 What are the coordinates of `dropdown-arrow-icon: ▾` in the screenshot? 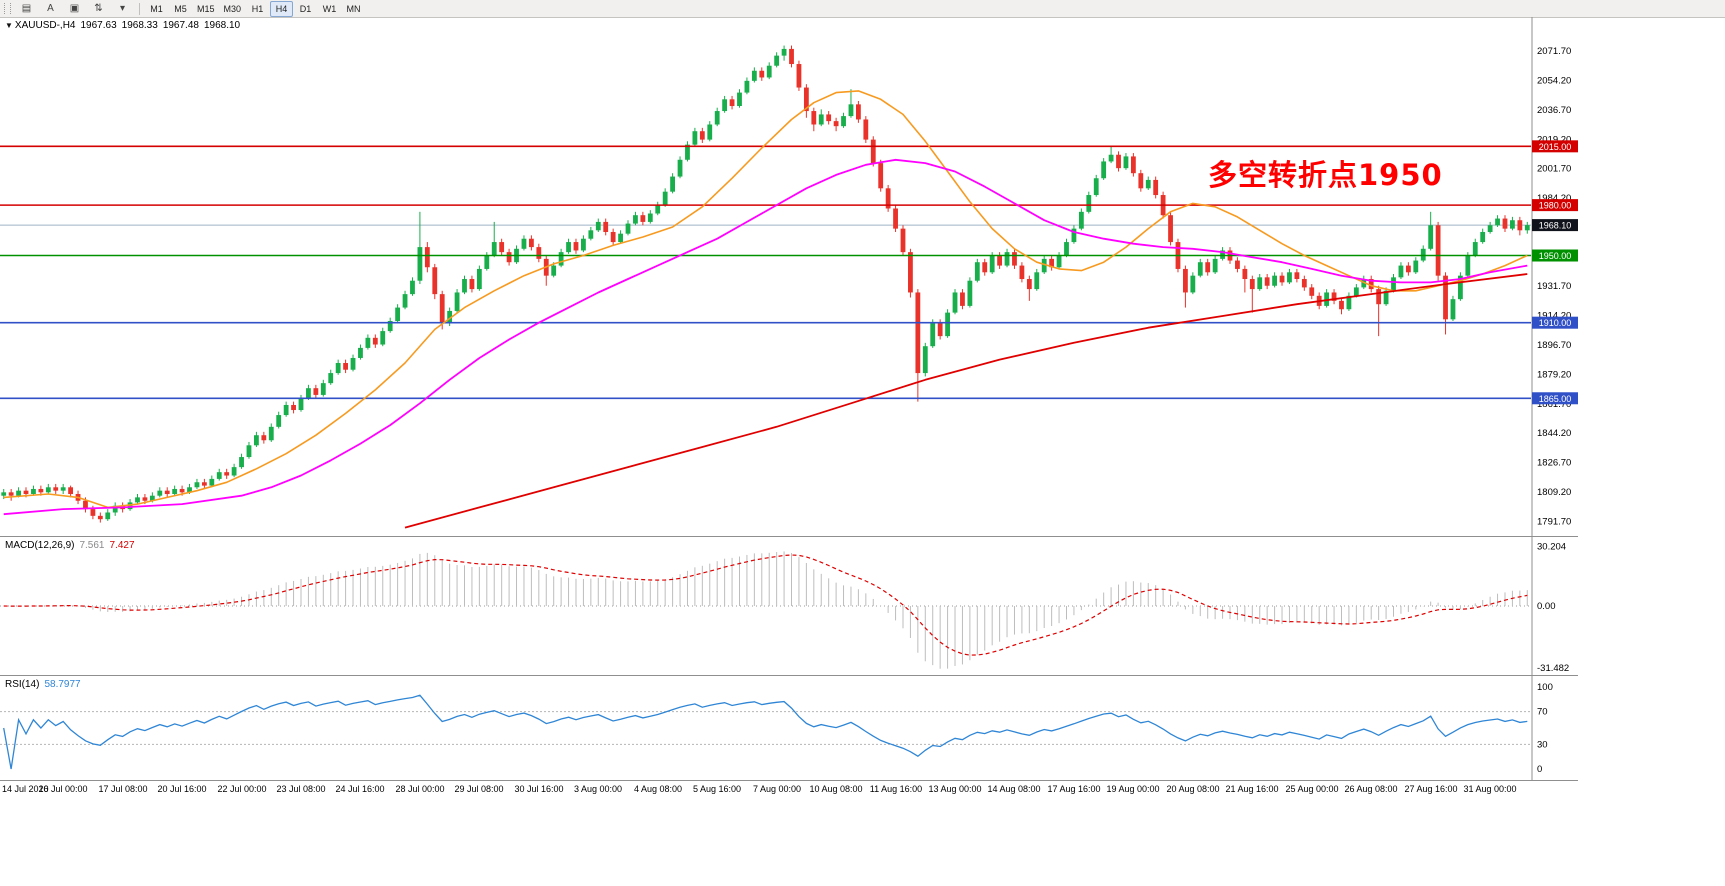 It's located at (122, 8).